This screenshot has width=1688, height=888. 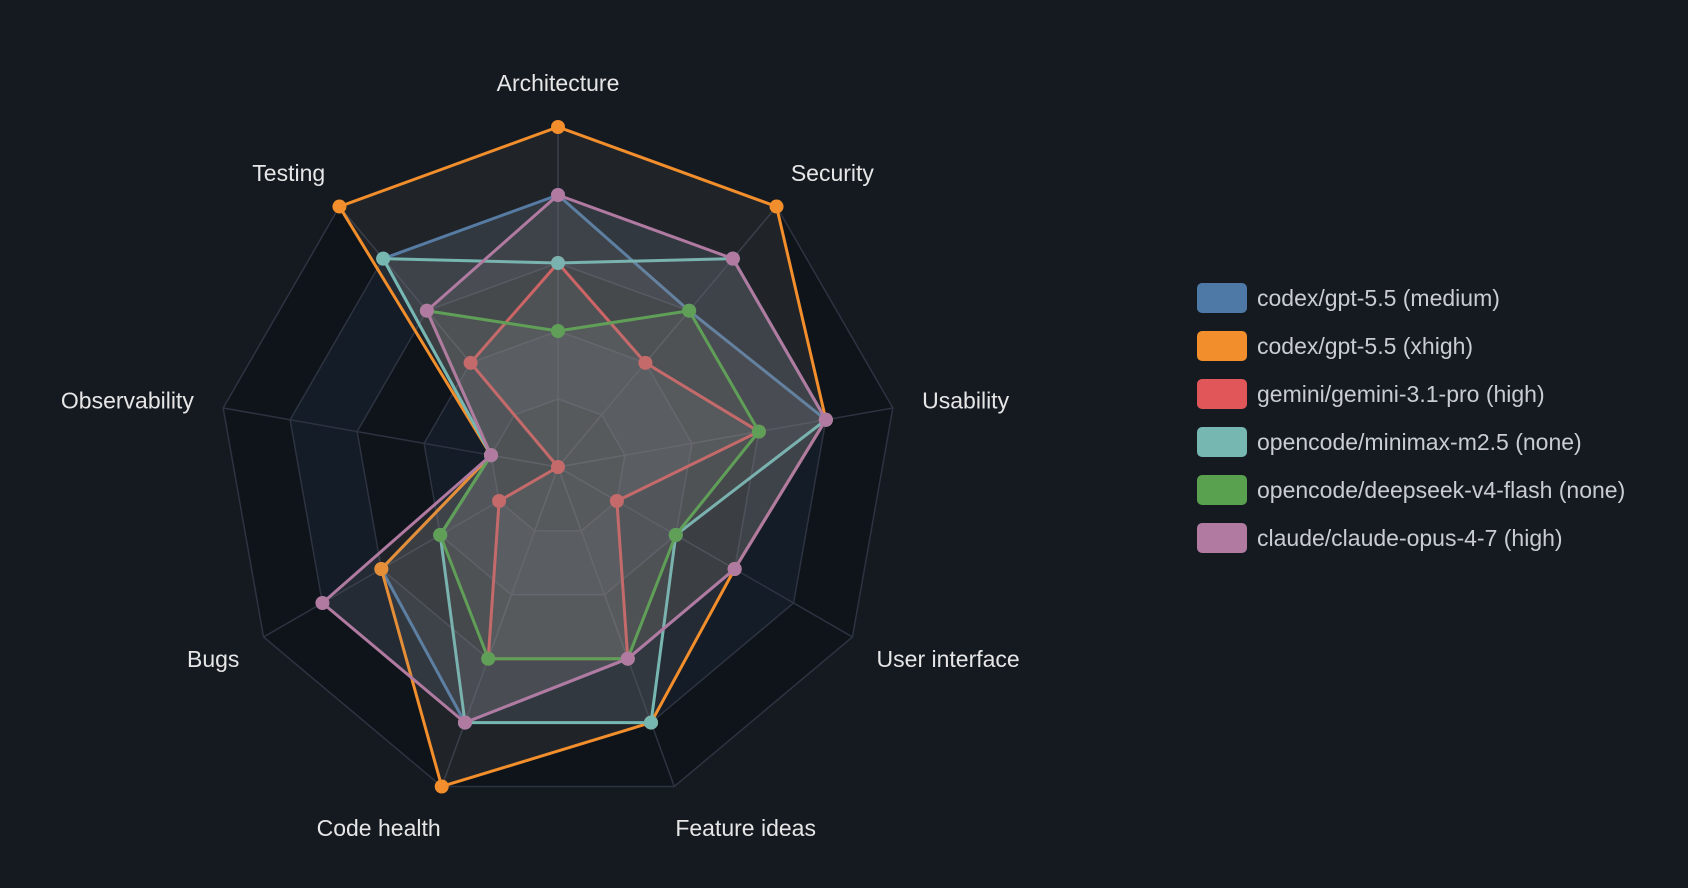 I want to click on legend-item-4: opencode/deepseek-v4-flash (none), so click(x=1411, y=490).